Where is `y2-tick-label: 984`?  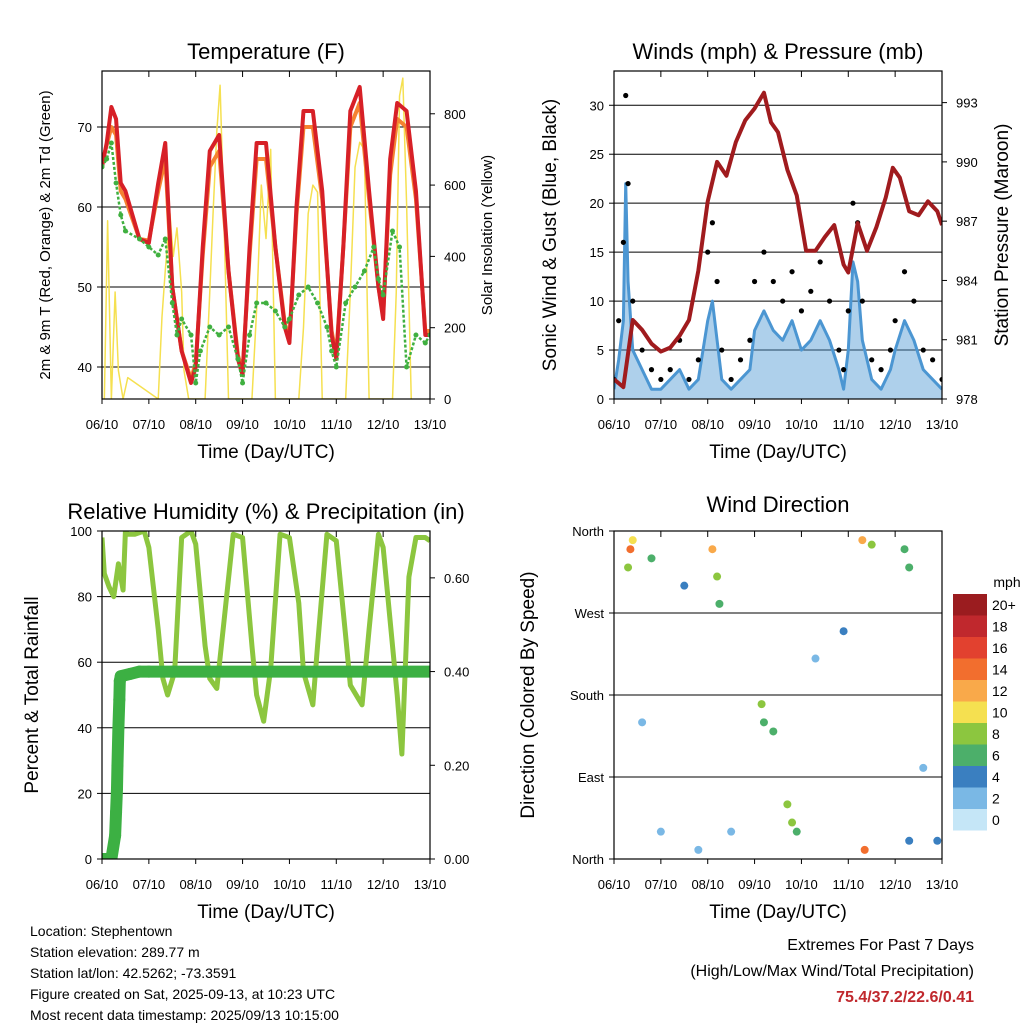 y2-tick-label: 984 is located at coordinates (967, 280).